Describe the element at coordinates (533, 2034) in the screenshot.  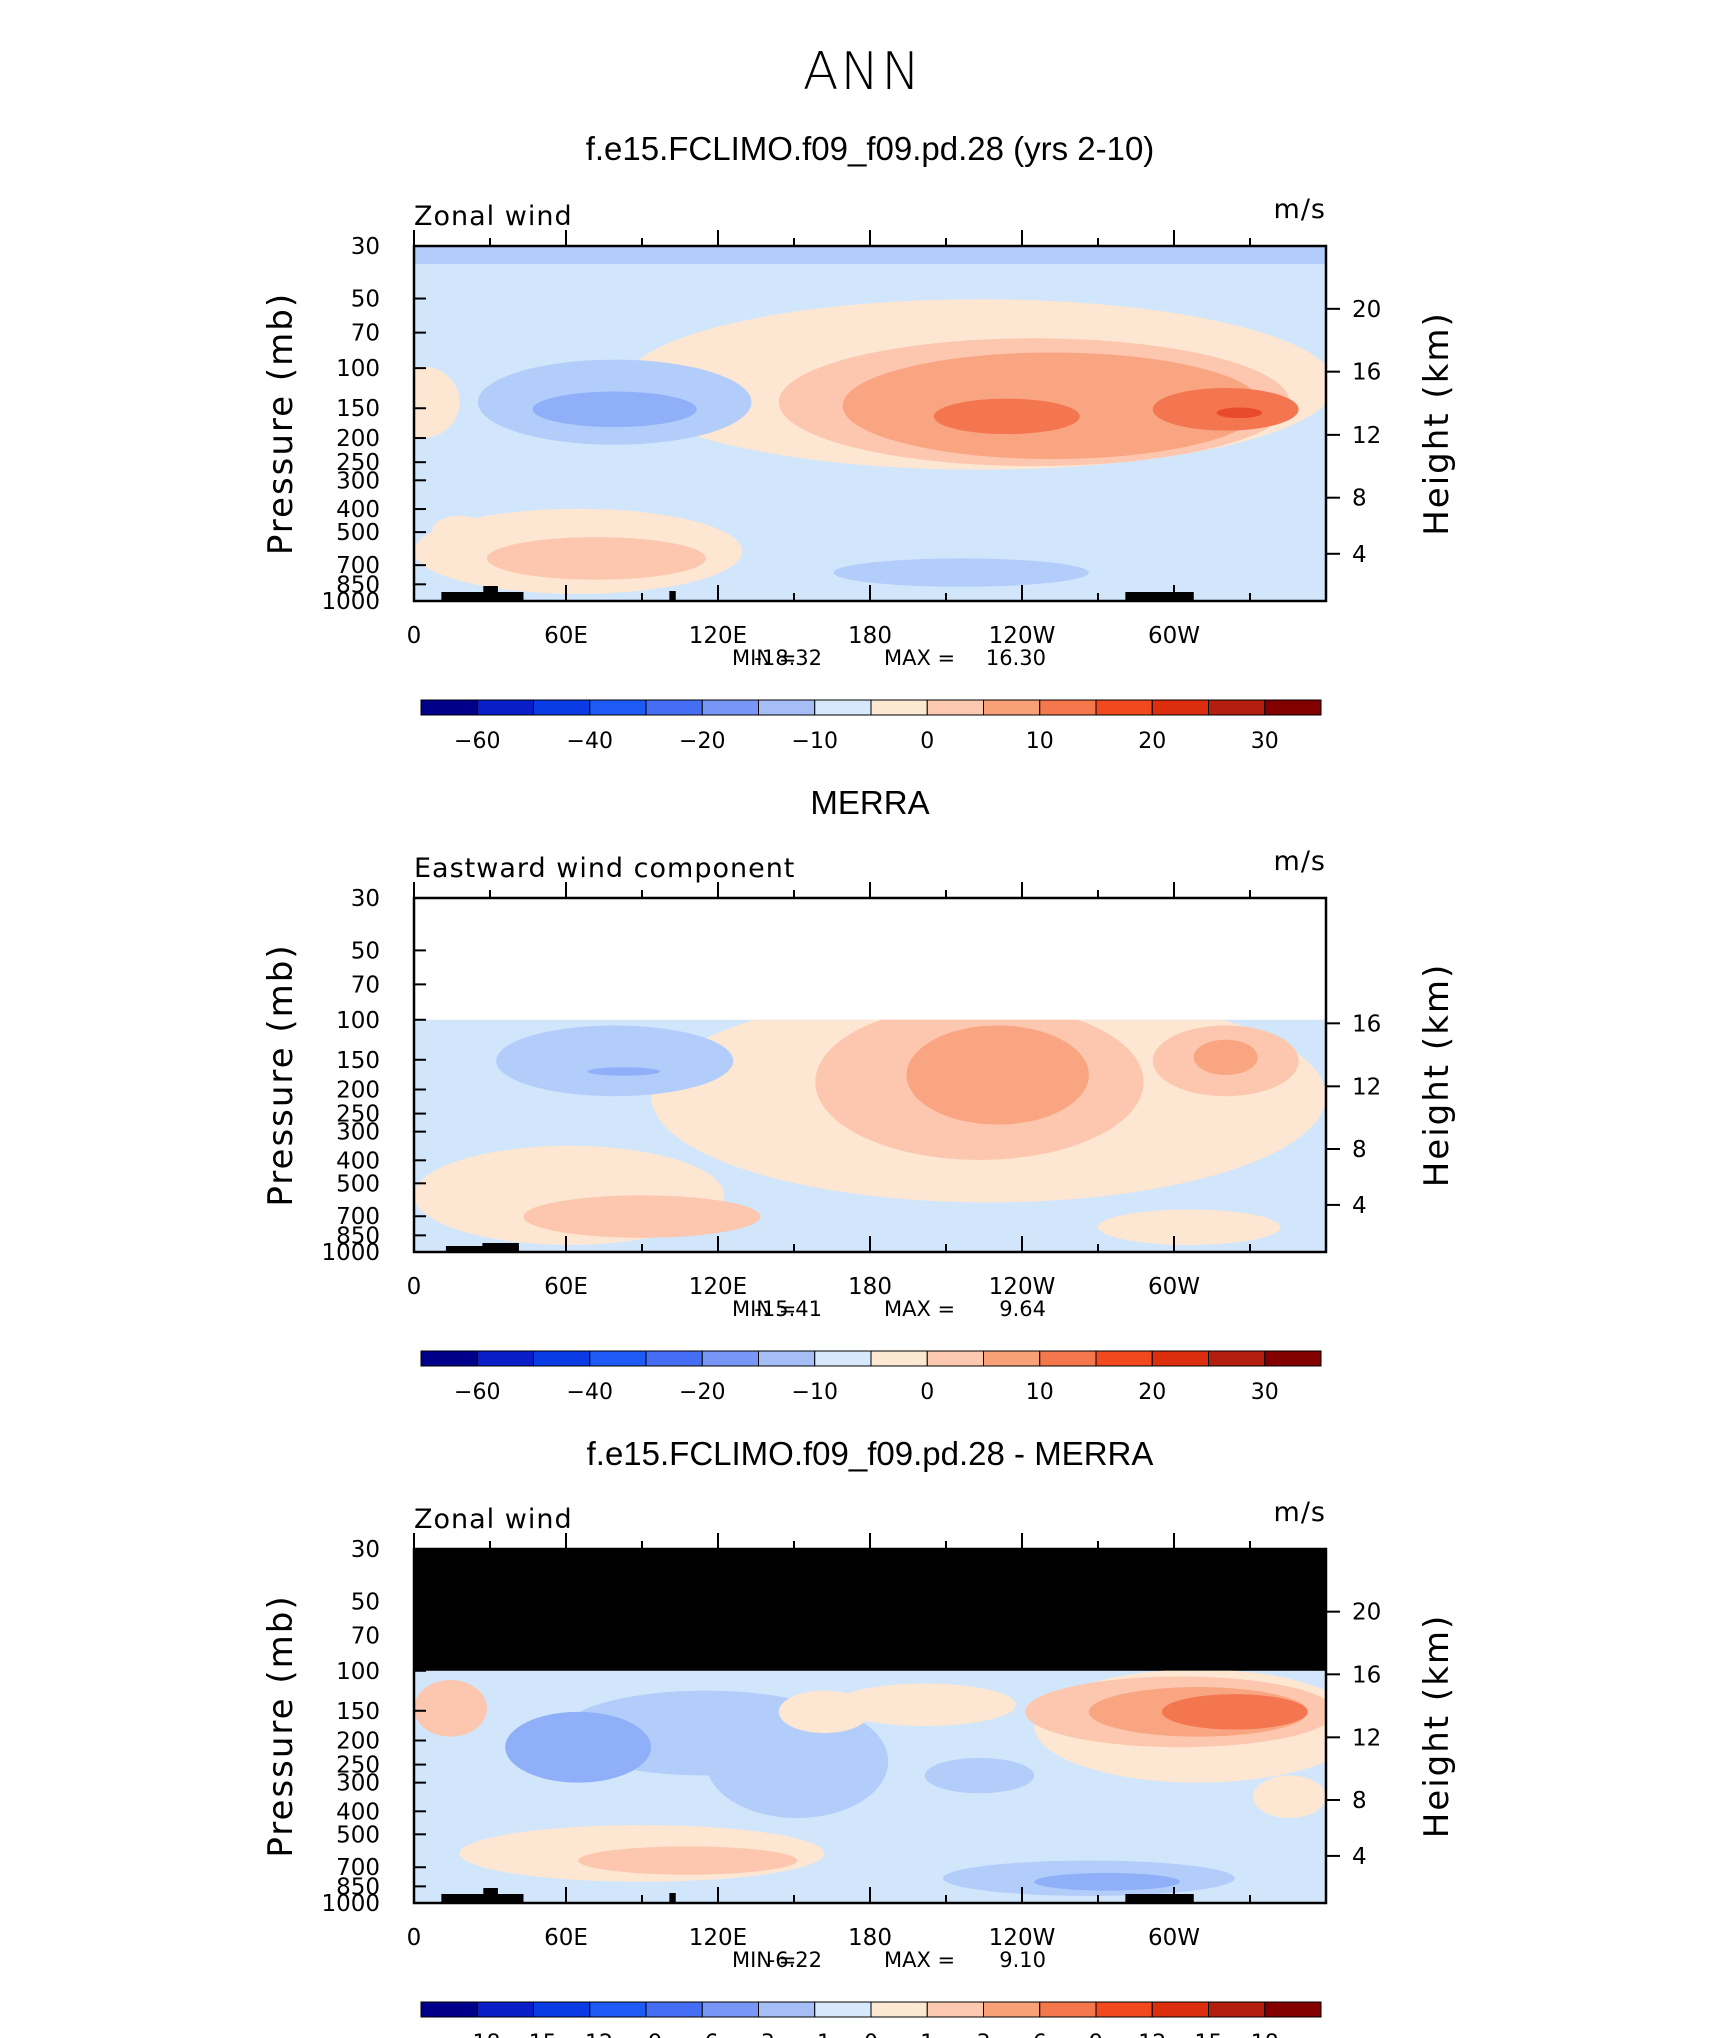
I see `colorbar-label: −15` at that location.